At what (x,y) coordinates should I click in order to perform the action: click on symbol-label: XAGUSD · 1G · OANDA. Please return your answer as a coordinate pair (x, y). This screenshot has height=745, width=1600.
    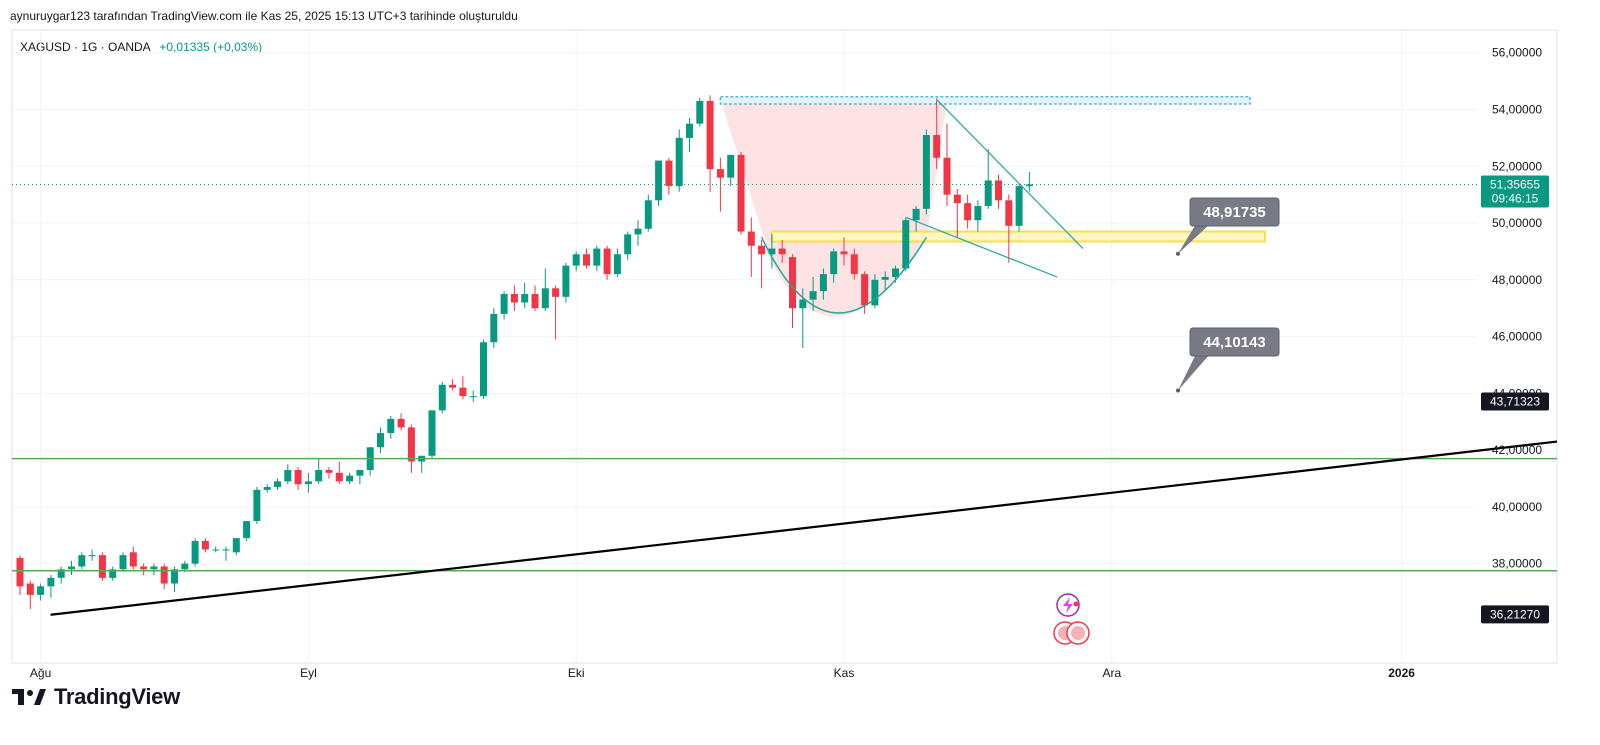
    Looking at the image, I should click on (85, 47).